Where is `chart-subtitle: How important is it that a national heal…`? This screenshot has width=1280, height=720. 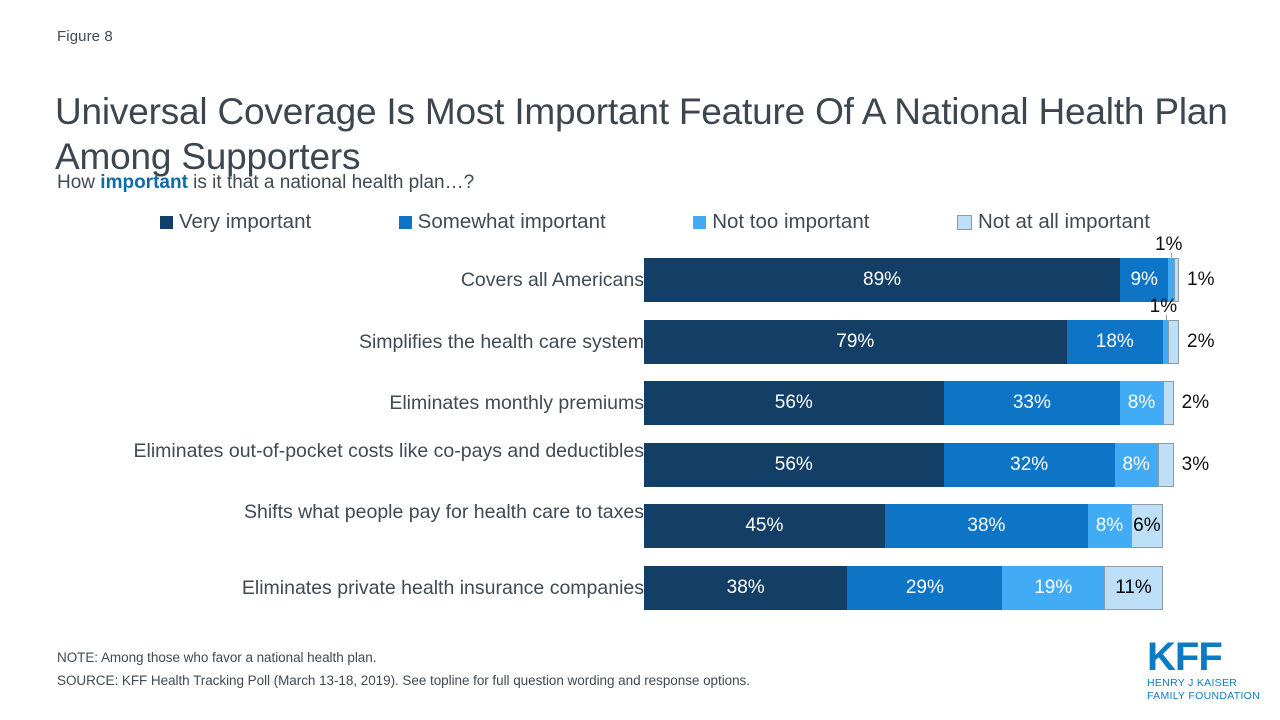
chart-subtitle: How important is it that a national heal… is located at coordinates (265, 183).